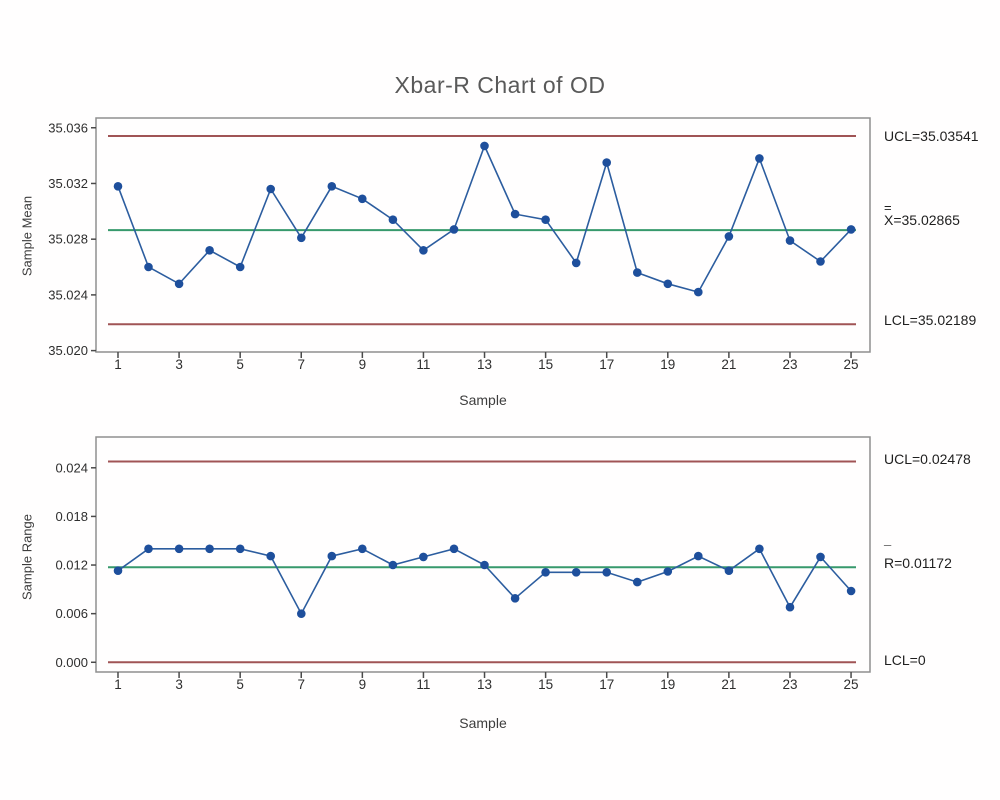  I want to click on y-tick-label: 35.028, so click(68, 239).